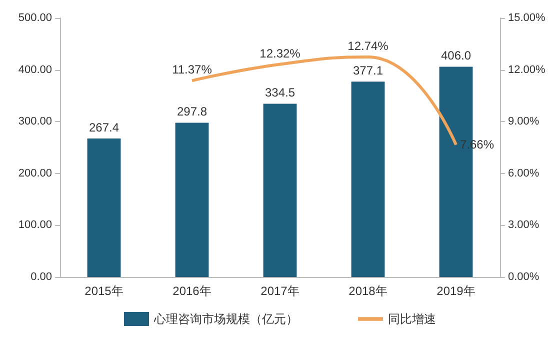  Describe the element at coordinates (524, 122) in the screenshot. I see `y2-tick-label: 9.00%` at that location.